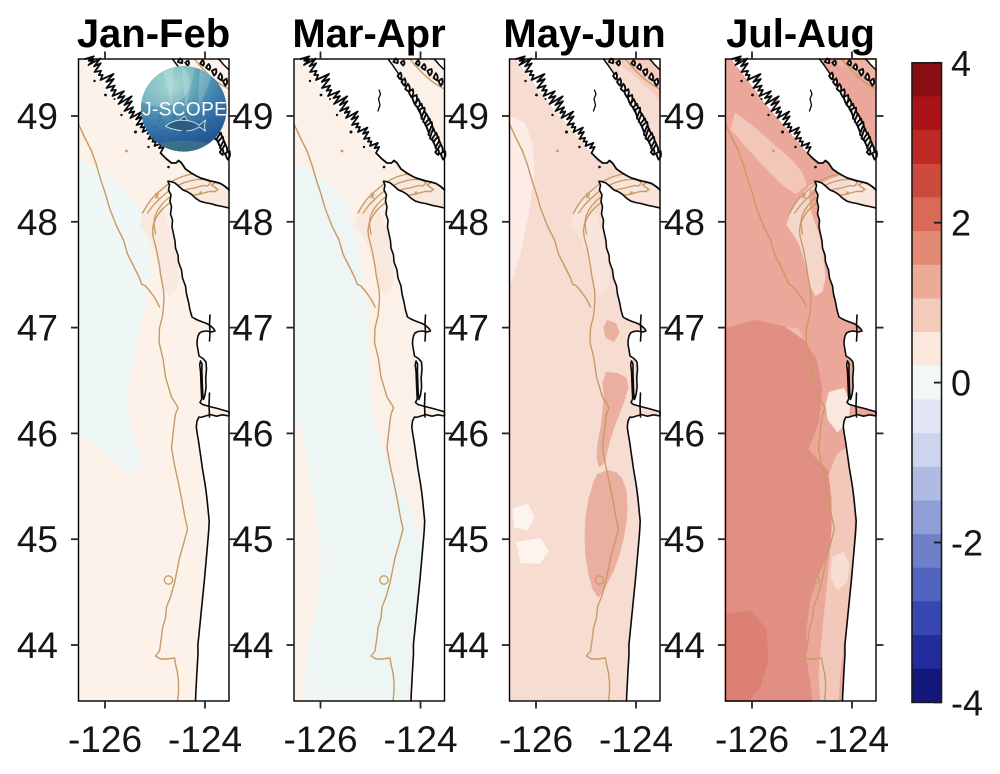 The image size is (1000, 774). I want to click on svg-text: J-SCOPE, so click(184, 109).